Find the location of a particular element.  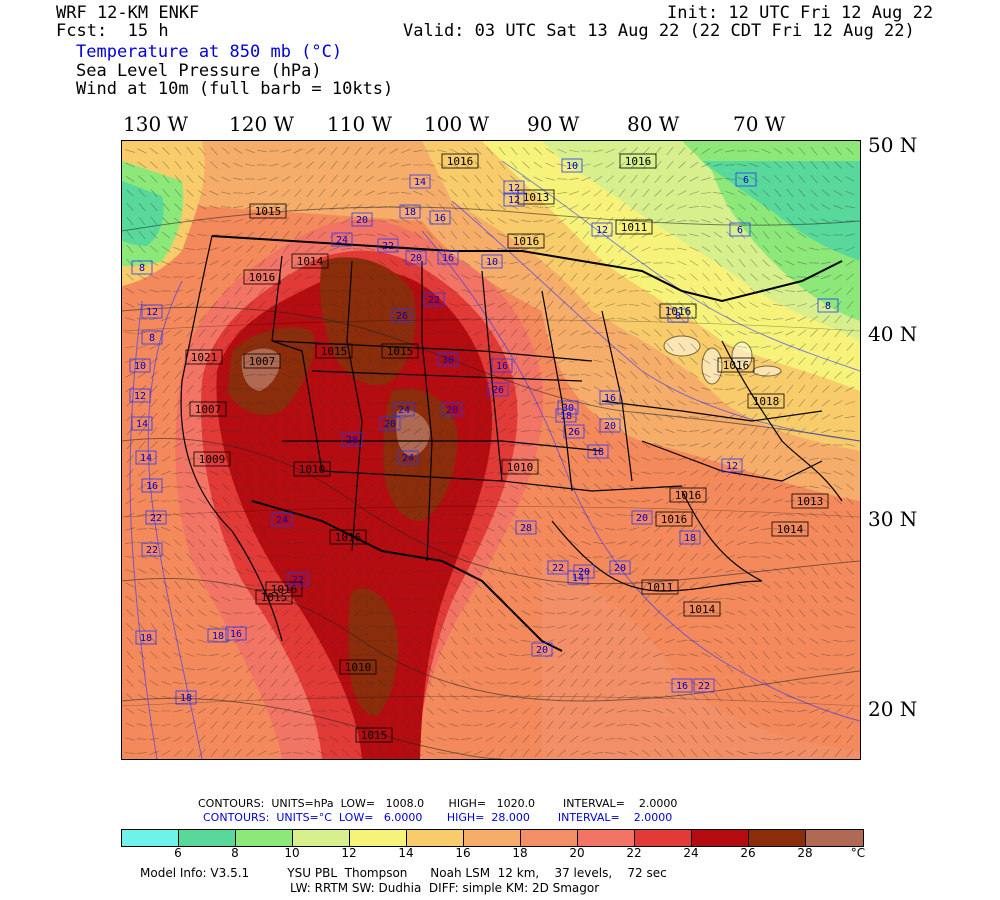

lon-label: 110 W is located at coordinates (360, 124).